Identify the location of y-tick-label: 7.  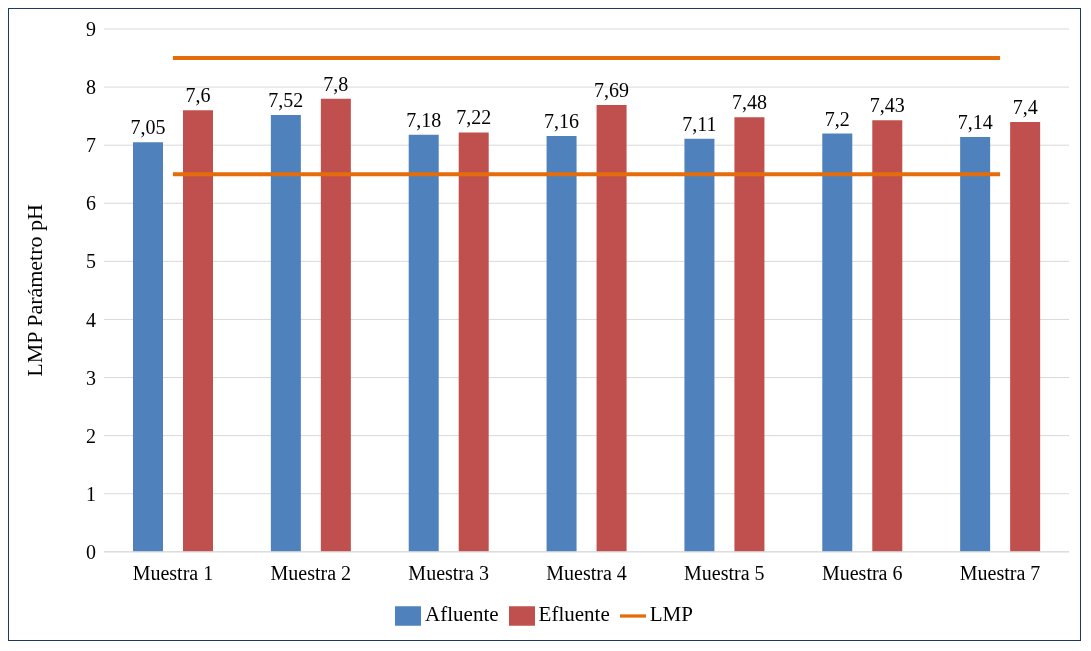
(91, 145).